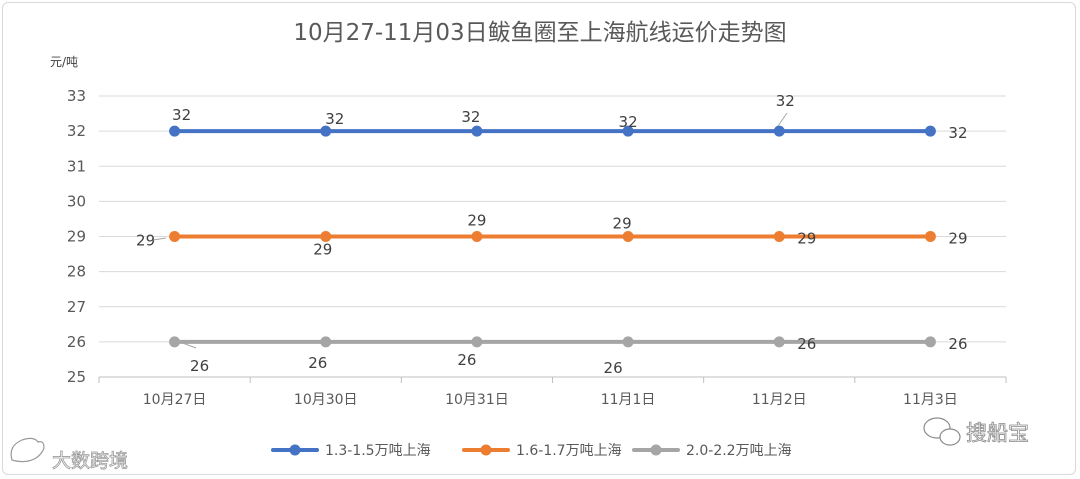 The image size is (1080, 479). I want to click on y-tick-label: 32, so click(76, 131).